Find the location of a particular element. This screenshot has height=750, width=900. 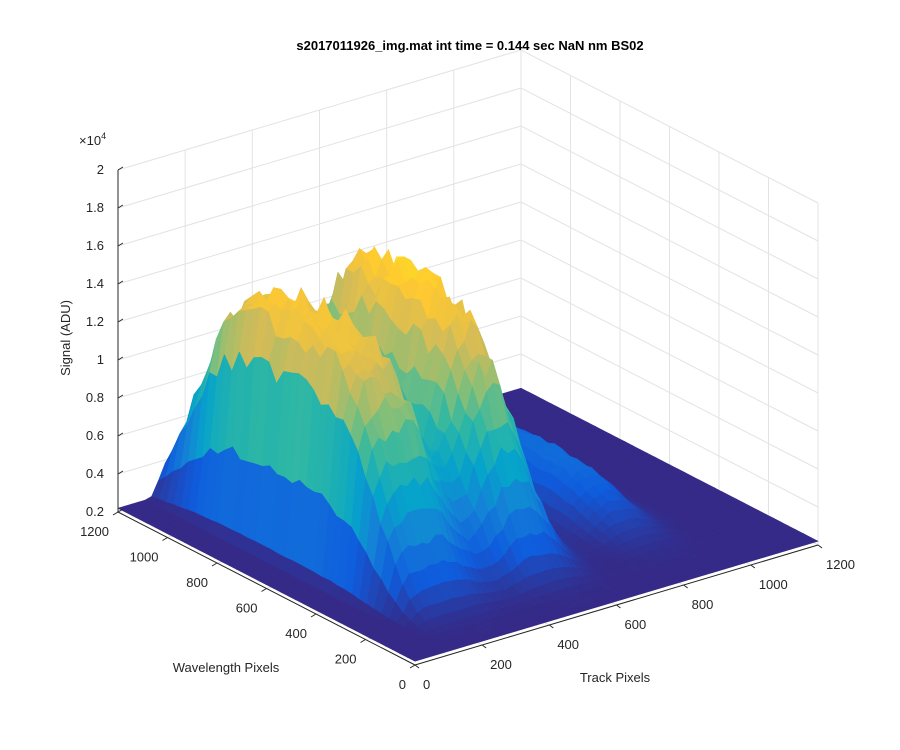

x-axis-label: Track Pixels is located at coordinates (615, 677).